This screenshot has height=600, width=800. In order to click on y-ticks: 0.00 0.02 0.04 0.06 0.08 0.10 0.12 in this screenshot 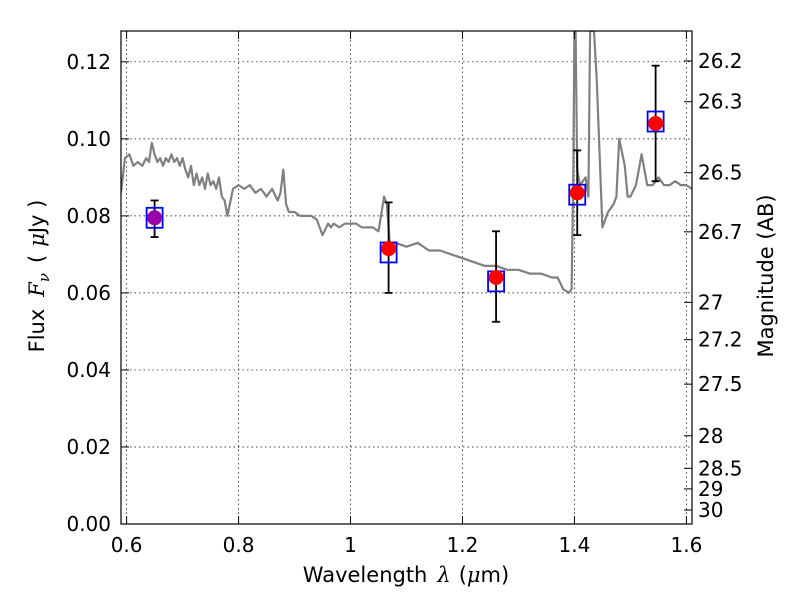, I will do `click(97, 293)`.